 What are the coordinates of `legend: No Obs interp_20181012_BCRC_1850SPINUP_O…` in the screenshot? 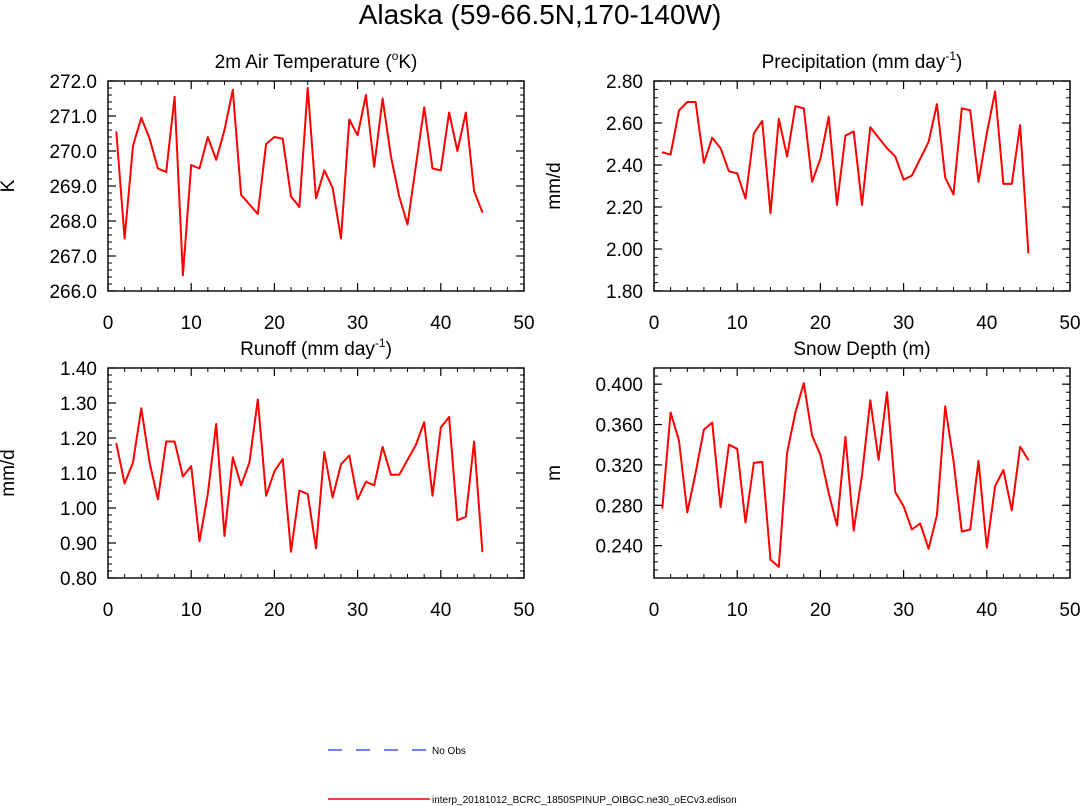 It's located at (532, 776).